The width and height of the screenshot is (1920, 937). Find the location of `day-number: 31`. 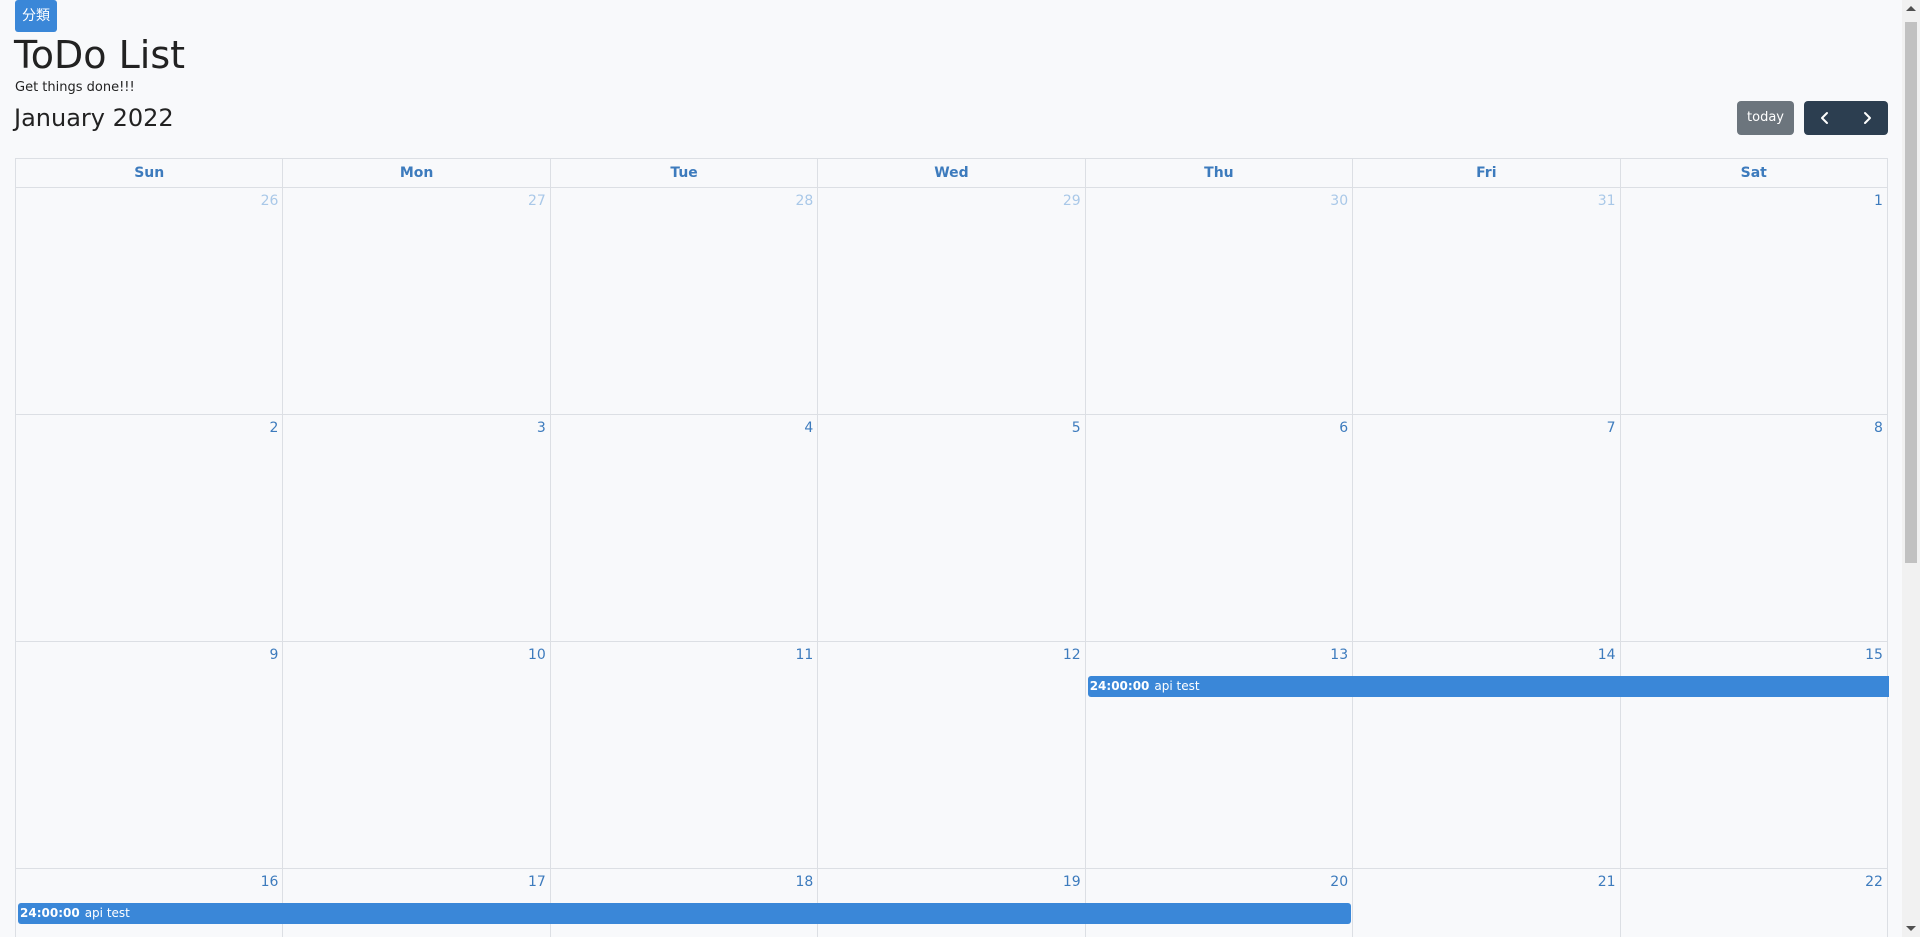

day-number: 31 is located at coordinates (1606, 201).